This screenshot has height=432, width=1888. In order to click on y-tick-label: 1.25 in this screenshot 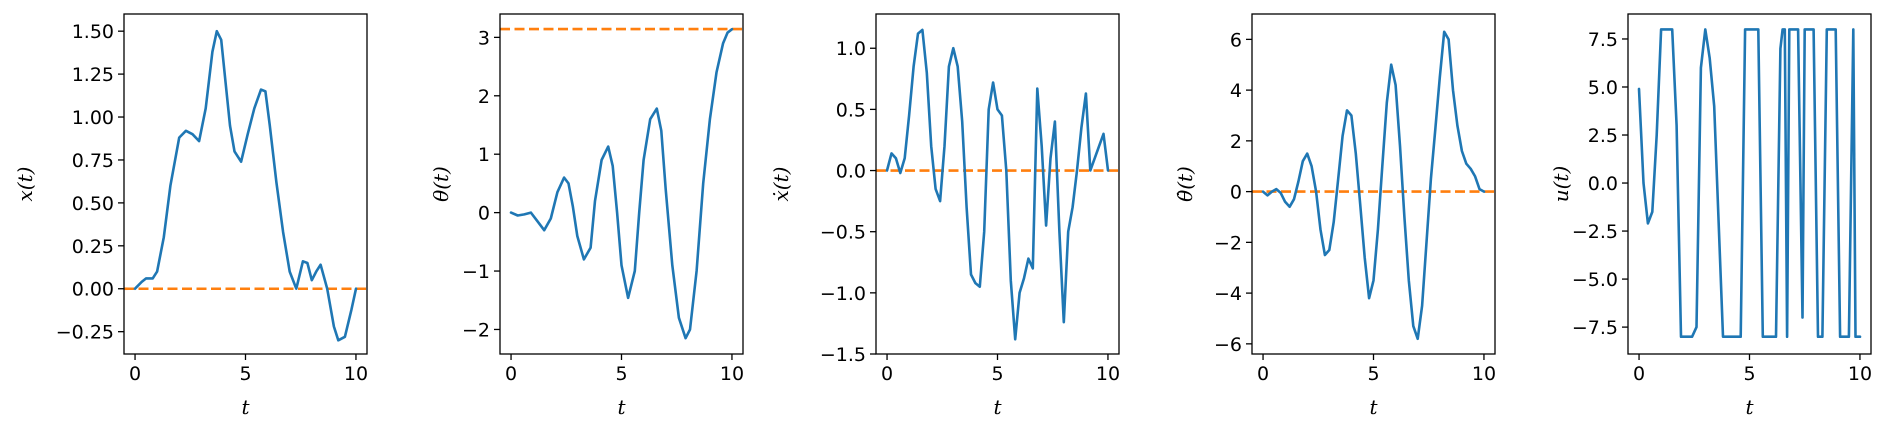, I will do `click(93, 75)`.